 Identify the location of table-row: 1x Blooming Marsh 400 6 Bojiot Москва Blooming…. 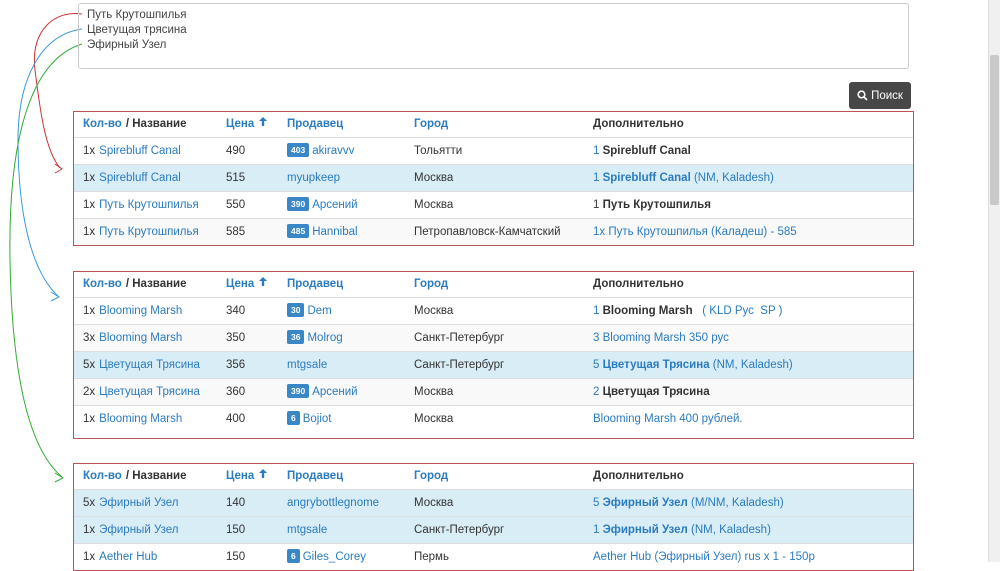
(493, 418).